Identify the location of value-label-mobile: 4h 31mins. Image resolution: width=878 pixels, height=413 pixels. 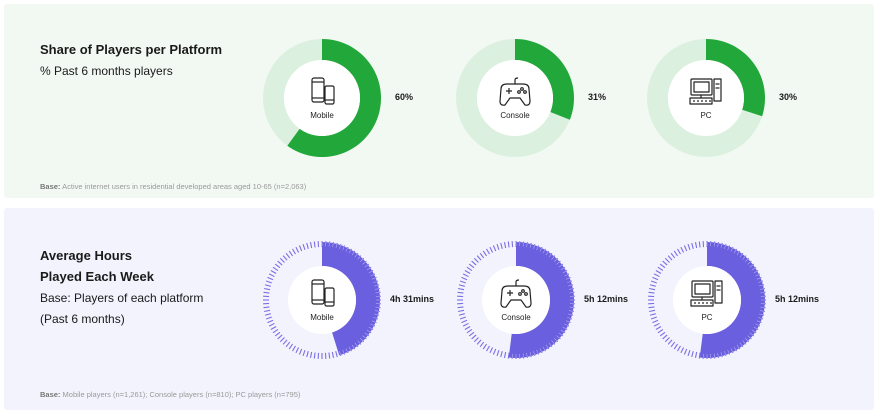
(412, 299).